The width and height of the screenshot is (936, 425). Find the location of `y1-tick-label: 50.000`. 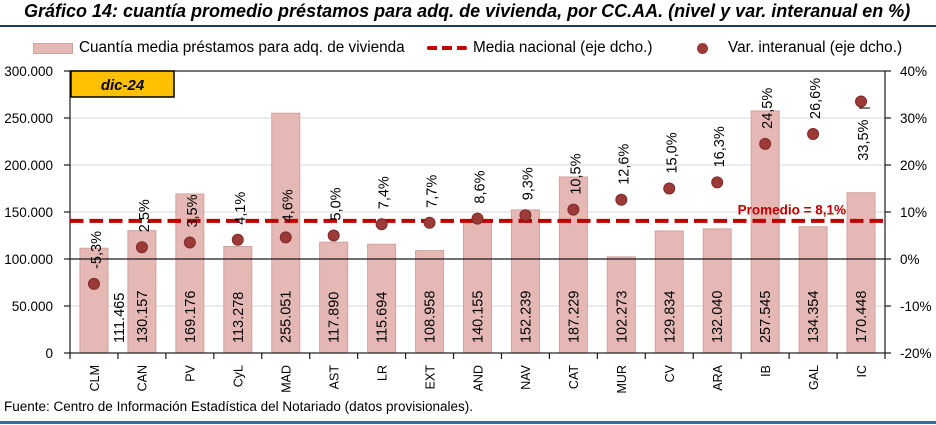

y1-tick-label: 50.000 is located at coordinates (32, 306).